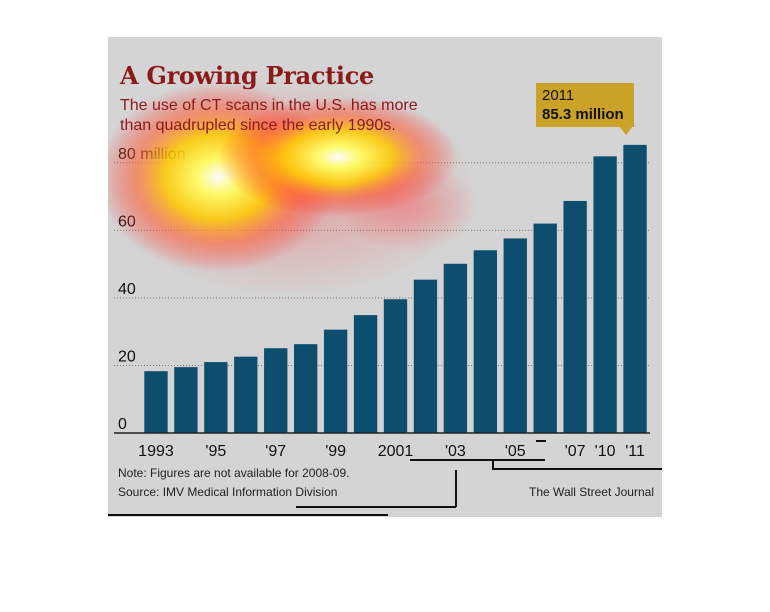 The height and width of the screenshot is (612, 770). Describe the element at coordinates (156, 451) in the screenshot. I see `x-tick-label: 1993` at that location.